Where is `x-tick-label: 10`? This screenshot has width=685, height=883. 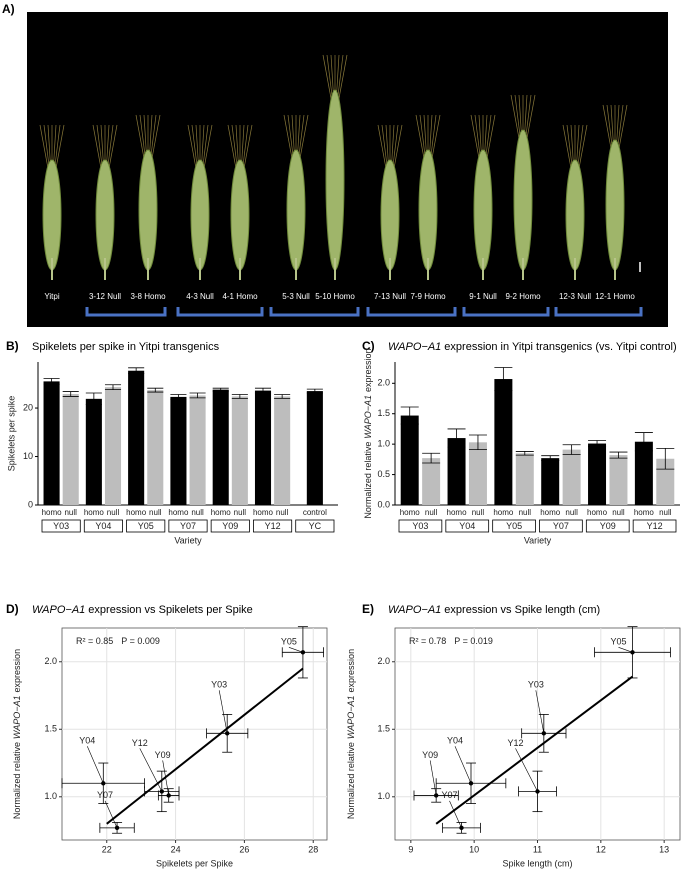 x-tick-label: 10 is located at coordinates (474, 849).